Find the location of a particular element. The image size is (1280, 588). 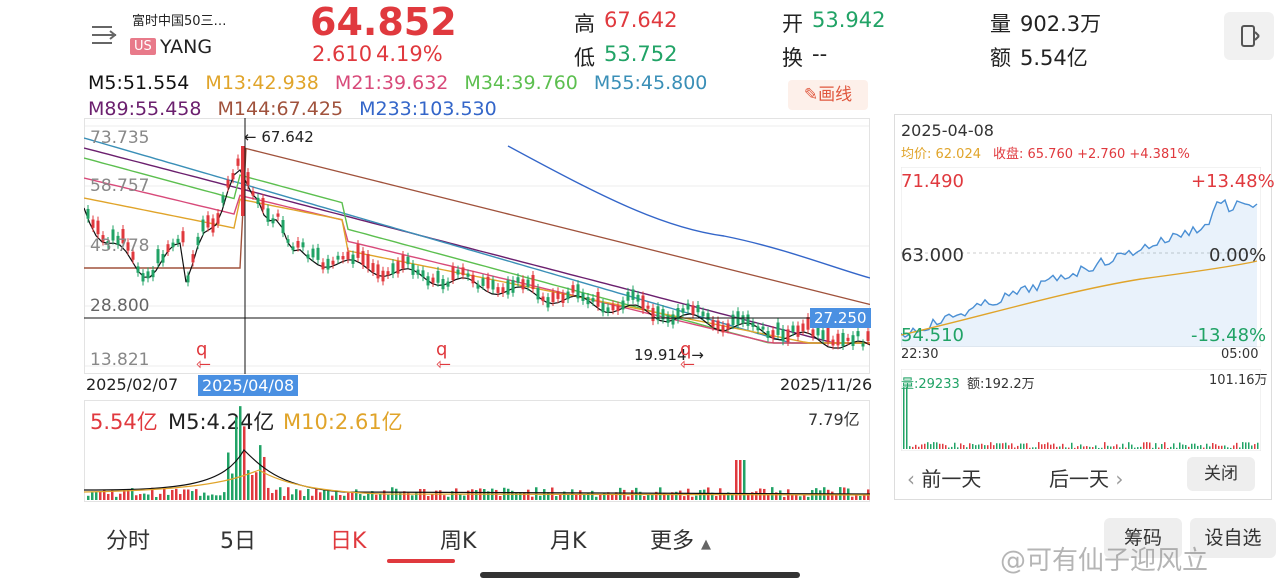

high-label: 高 is located at coordinates (584, 24).